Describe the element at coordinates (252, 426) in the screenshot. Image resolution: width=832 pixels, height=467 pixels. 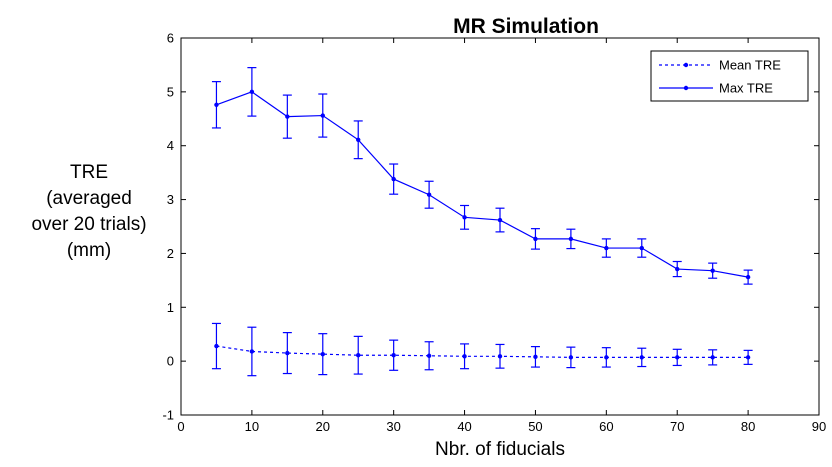
I see `x-tick-label: 10` at that location.